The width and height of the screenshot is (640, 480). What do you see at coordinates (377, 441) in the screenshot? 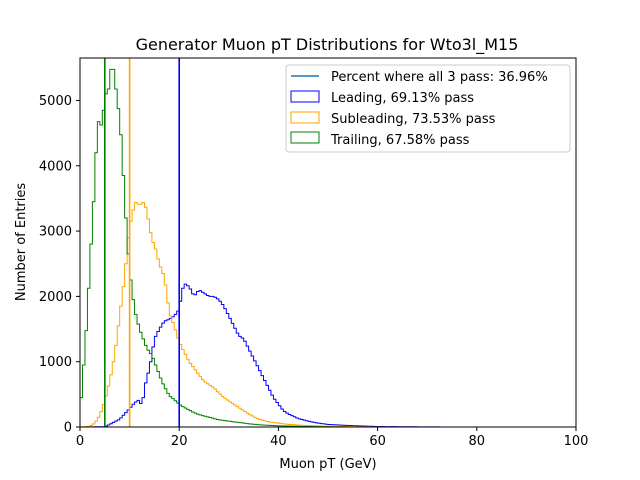
I see `x-tick-label: 60` at bounding box center [377, 441].